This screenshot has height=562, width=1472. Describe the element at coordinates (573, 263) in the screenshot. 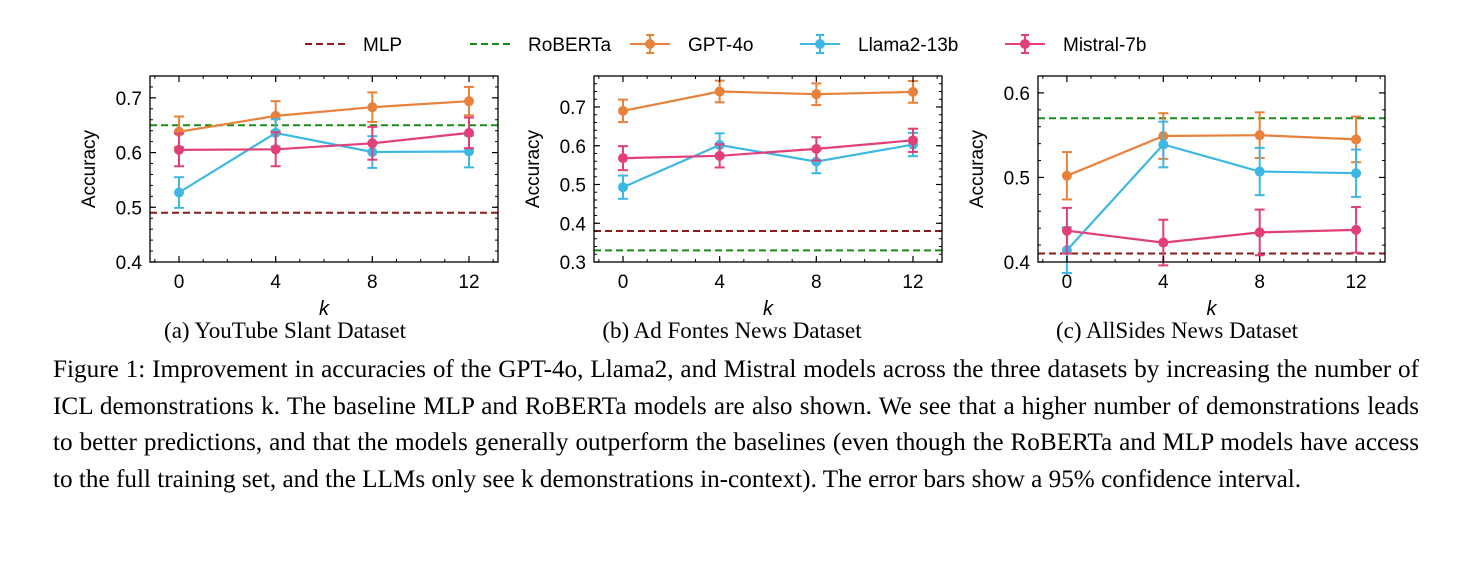

I see `ytick-label: 0.3` at that location.